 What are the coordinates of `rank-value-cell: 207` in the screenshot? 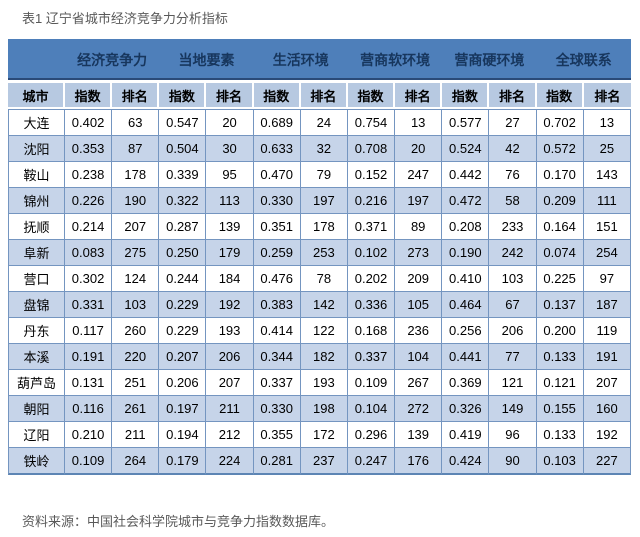 It's located at (230, 383).